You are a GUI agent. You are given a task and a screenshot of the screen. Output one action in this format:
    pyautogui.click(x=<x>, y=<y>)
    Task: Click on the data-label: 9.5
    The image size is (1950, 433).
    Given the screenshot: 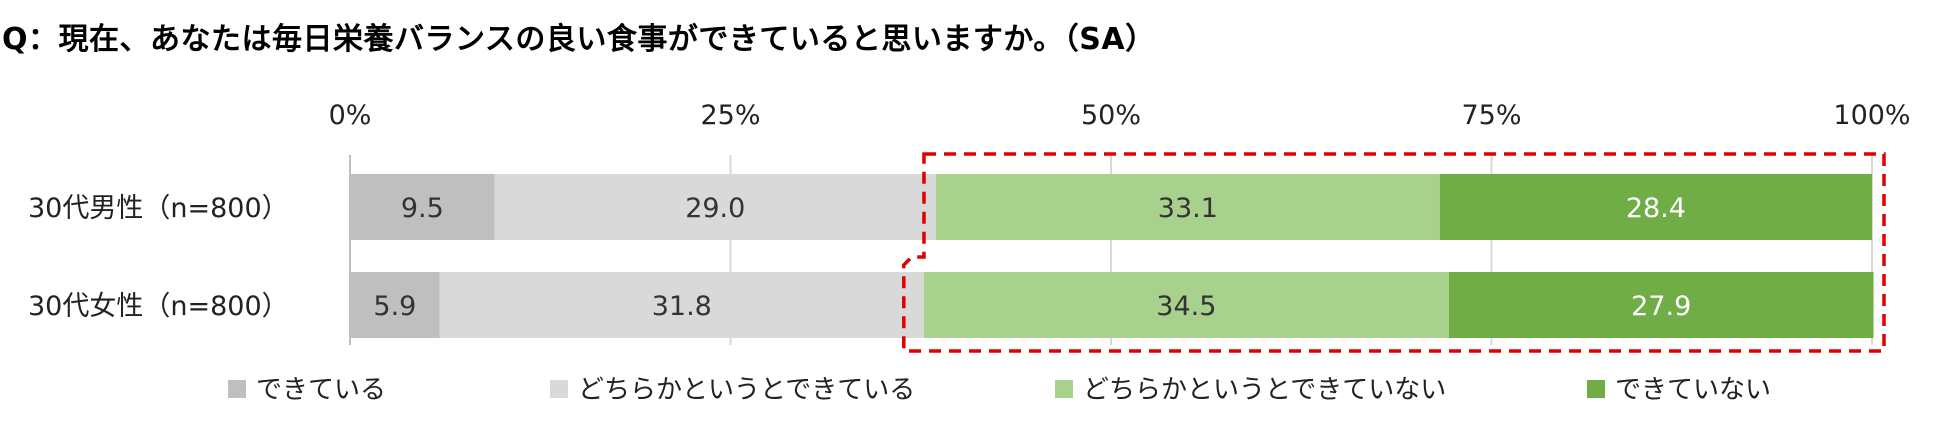 What is the action you would take?
    pyautogui.click(x=422, y=208)
    